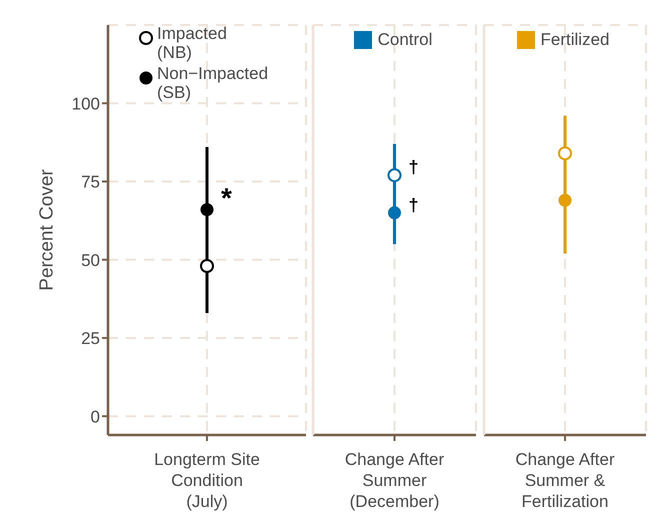  What do you see at coordinates (86, 104) in the screenshot?
I see `y-tick-label: 100` at bounding box center [86, 104].